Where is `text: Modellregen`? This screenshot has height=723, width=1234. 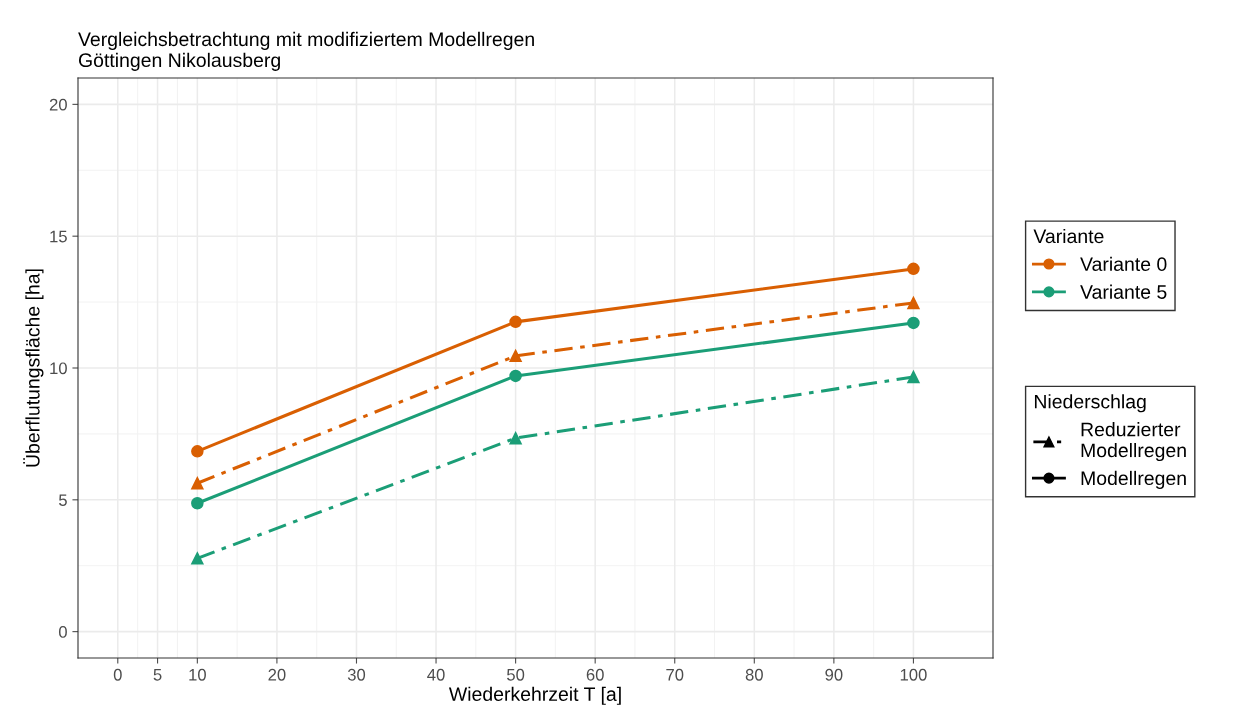 text: Modellregen is located at coordinates (1133, 479).